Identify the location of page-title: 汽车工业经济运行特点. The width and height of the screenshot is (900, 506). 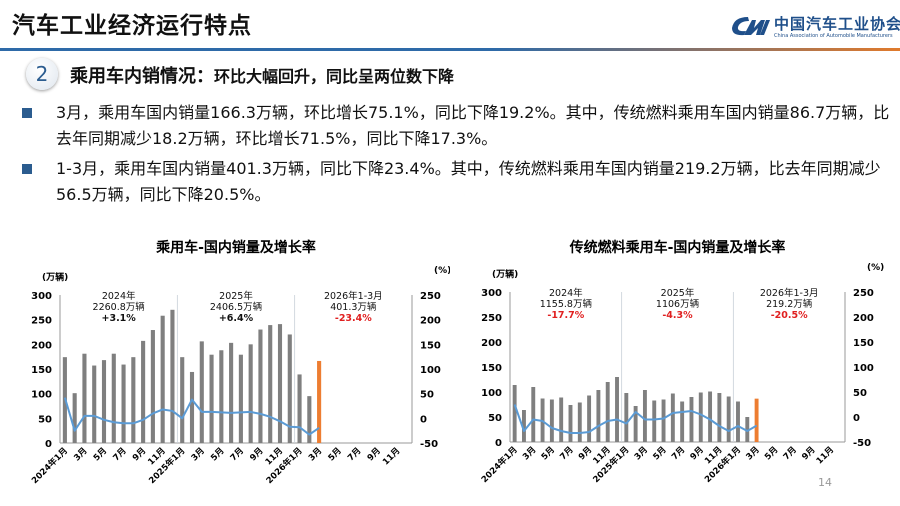
(132, 26).